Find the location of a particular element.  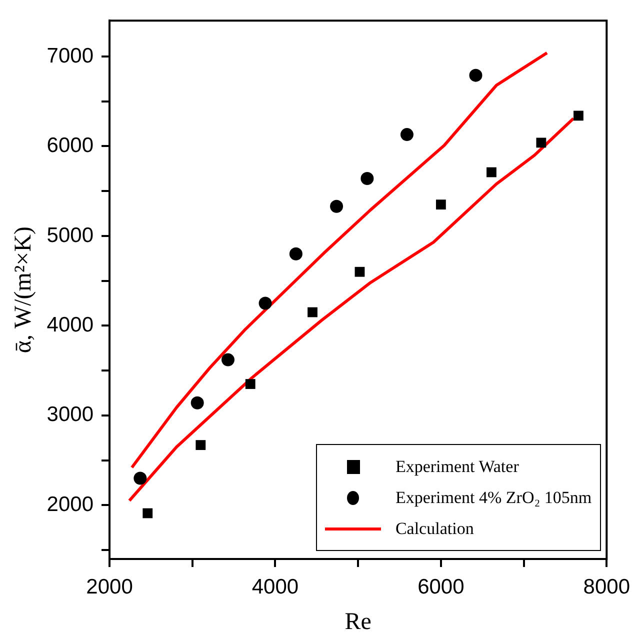

x-tick-label: 2000 is located at coordinates (109, 586).